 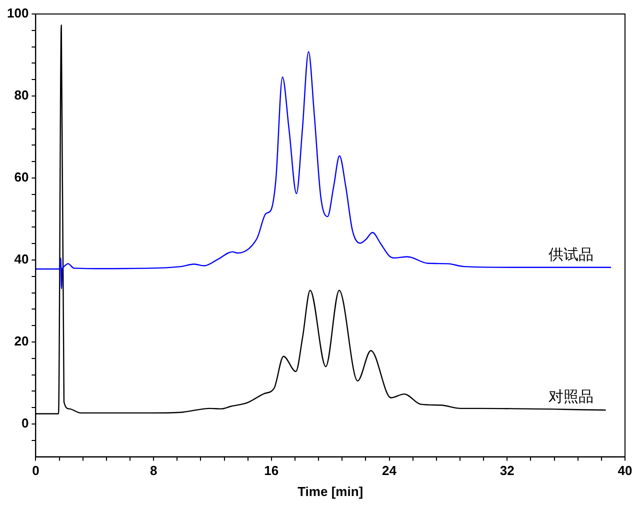 I want to click on x-tick-label: 40, so click(x=625, y=470).